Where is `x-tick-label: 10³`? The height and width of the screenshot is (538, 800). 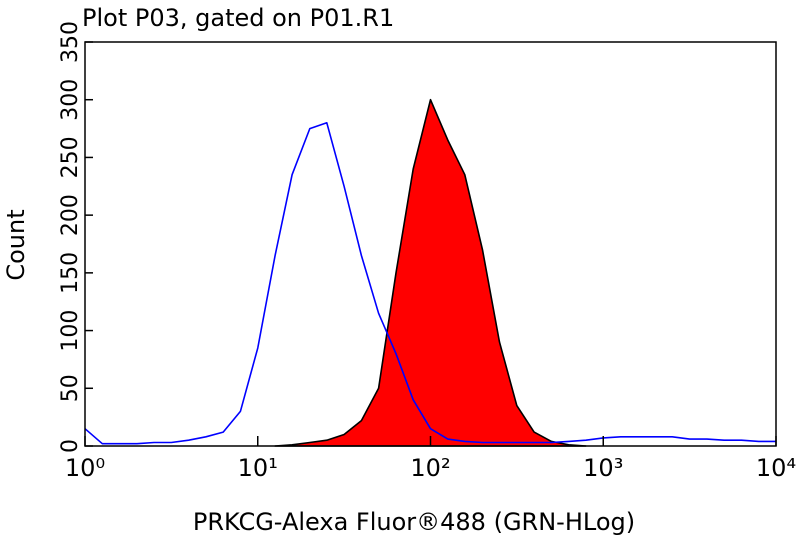 x-tick-label: 10³ is located at coordinates (603, 468).